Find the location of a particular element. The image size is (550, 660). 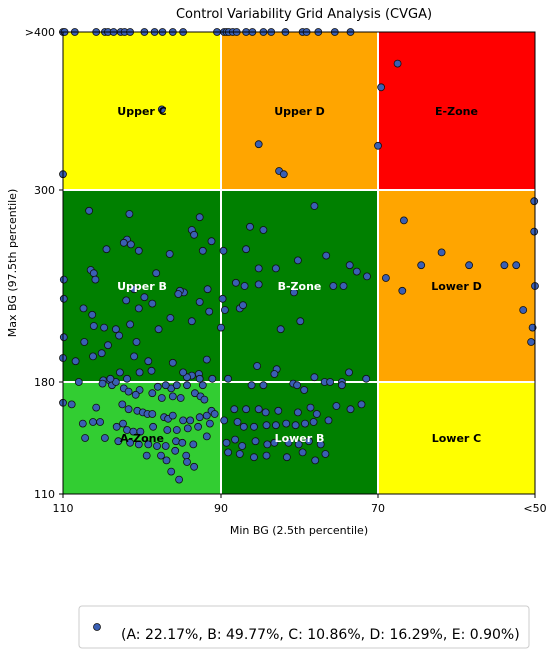

zone-label: Upper D is located at coordinates (299, 111).